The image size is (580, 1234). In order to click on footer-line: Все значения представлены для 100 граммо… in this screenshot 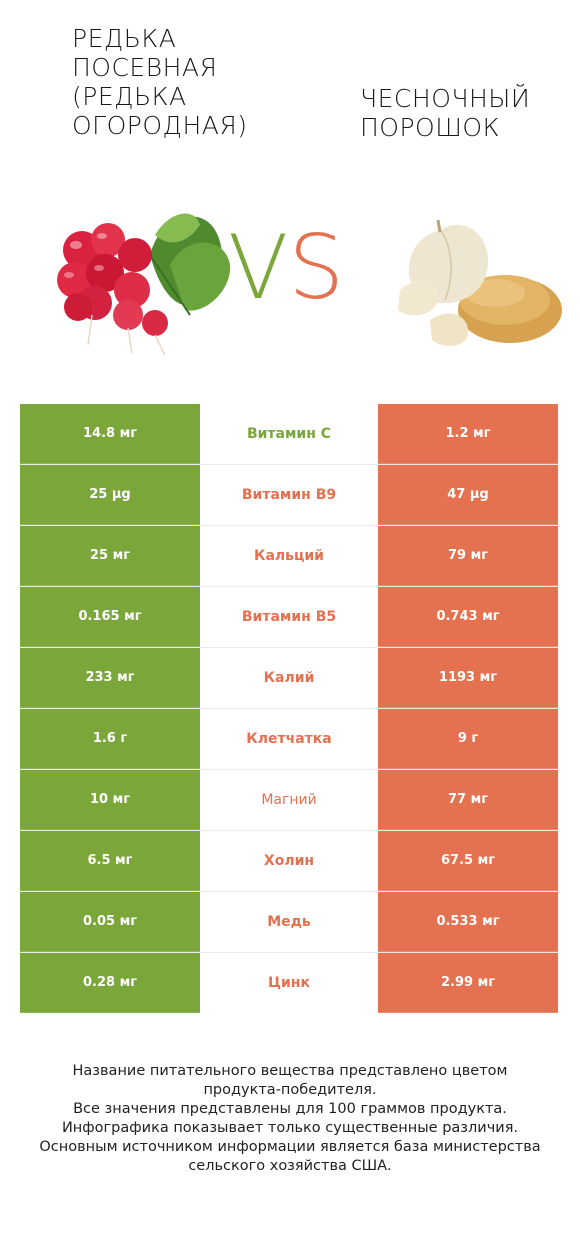, I will do `click(290, 1109)`.